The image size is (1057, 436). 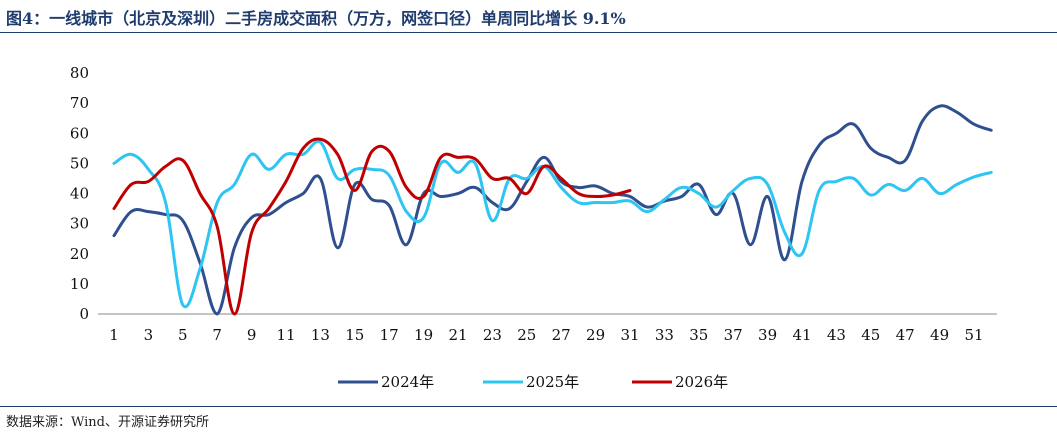 What do you see at coordinates (767, 335) in the screenshot?
I see `x-tick-label: 39` at bounding box center [767, 335].